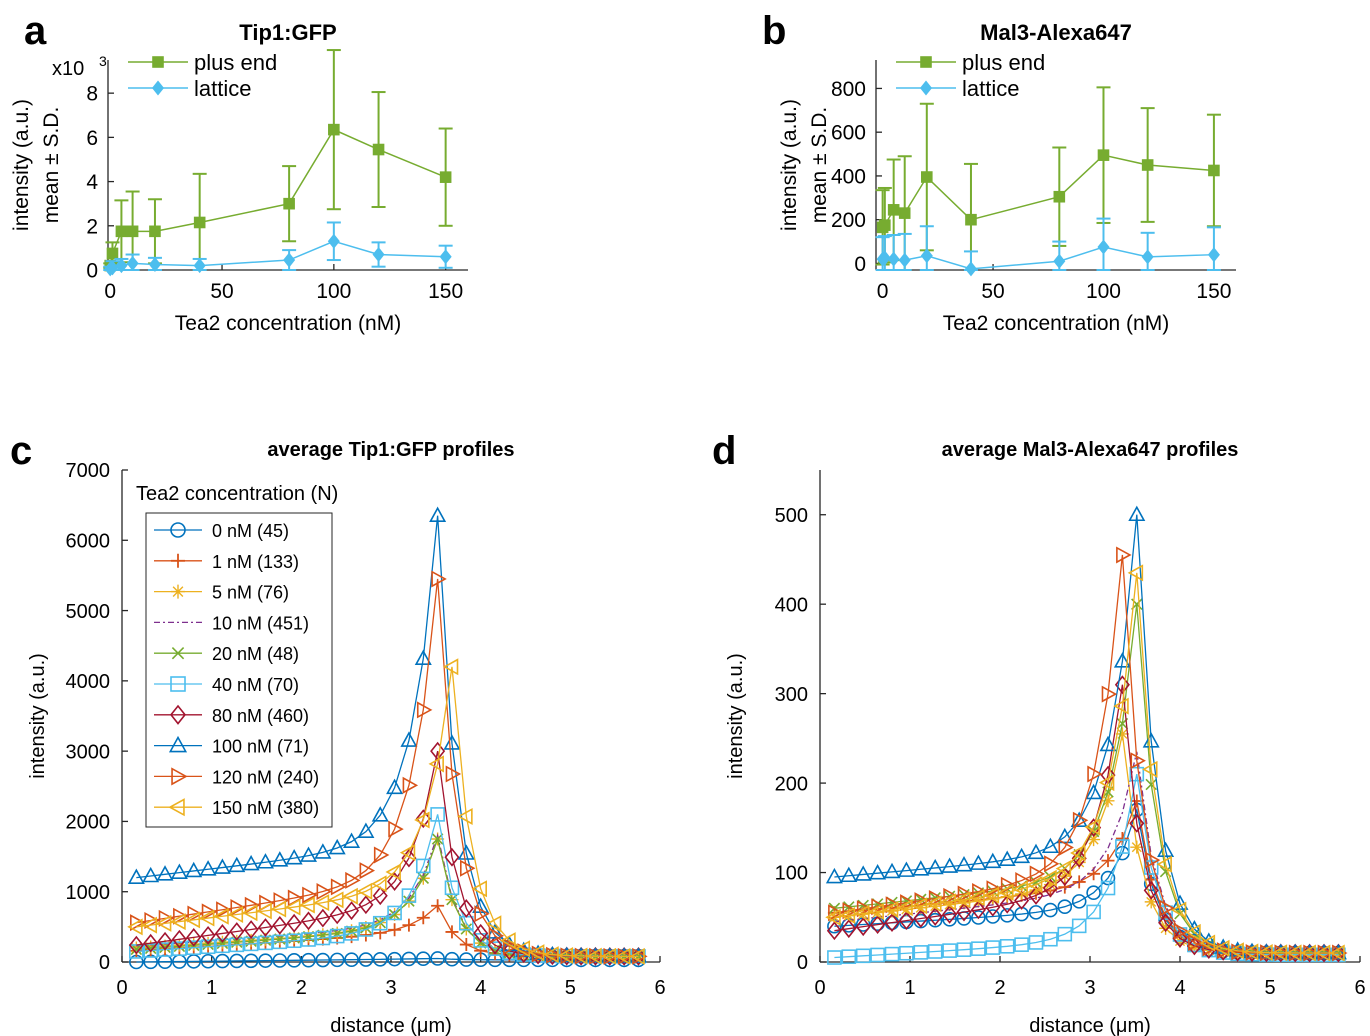 The width and height of the screenshot is (1370, 1036). Describe the element at coordinates (848, 133) in the screenshot. I see `y-tick-label: 600` at that location.